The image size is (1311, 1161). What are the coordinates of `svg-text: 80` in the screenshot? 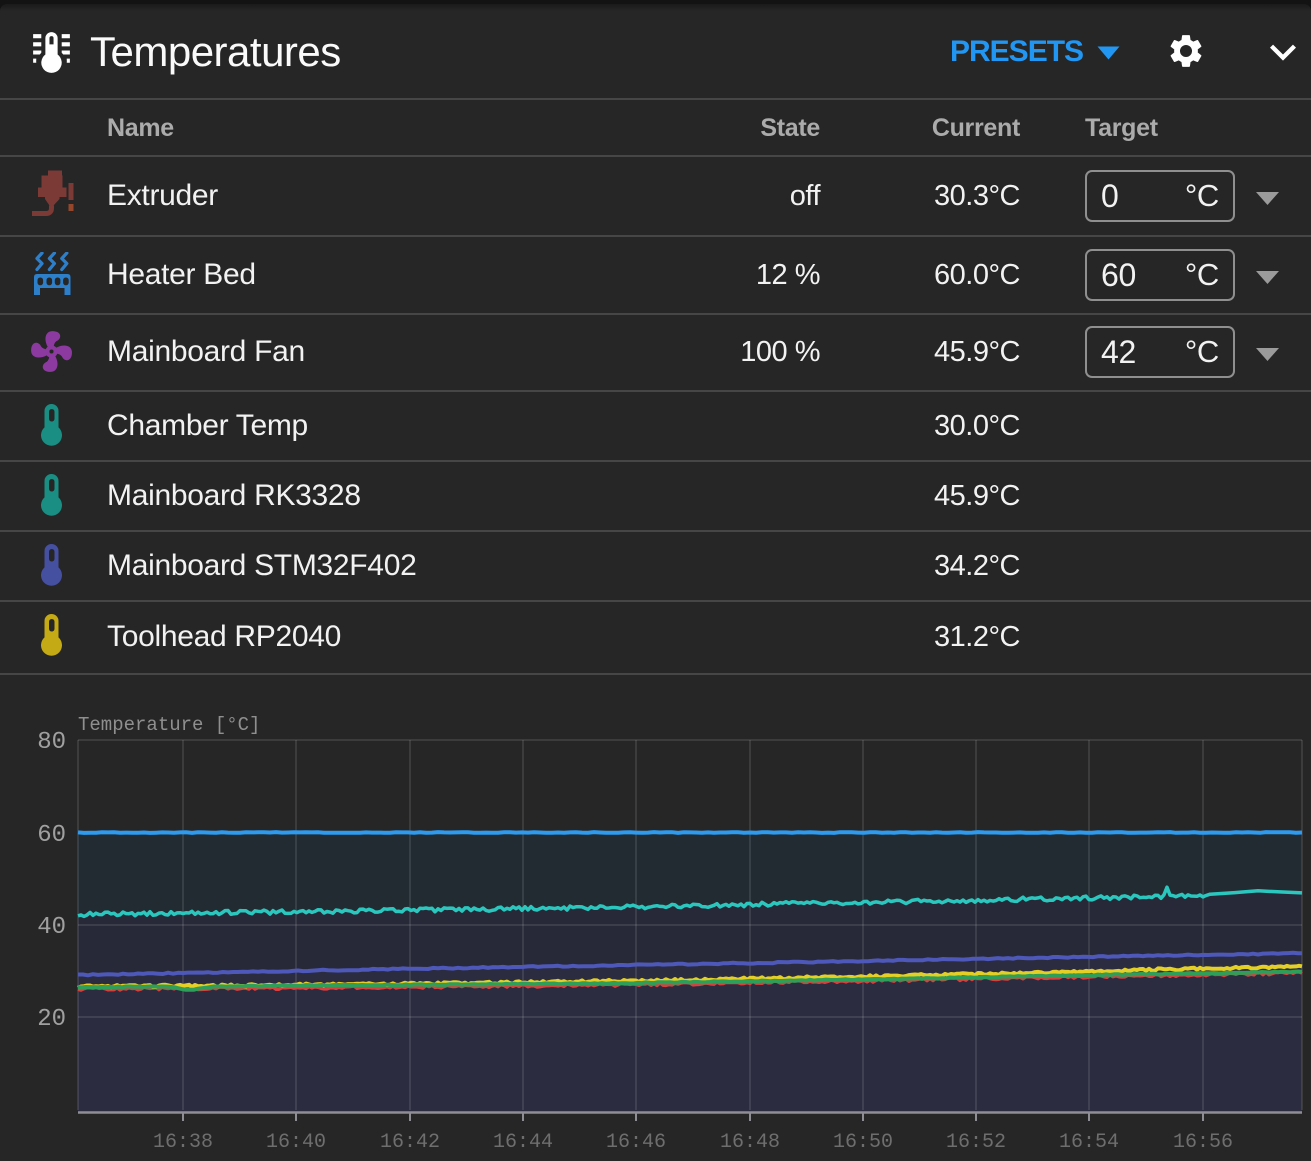 It's located at (51, 742).